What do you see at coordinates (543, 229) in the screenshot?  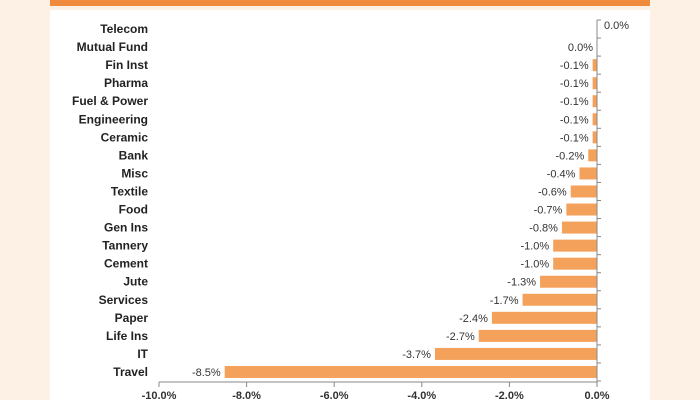 I see `data-label: -0.8%` at bounding box center [543, 229].